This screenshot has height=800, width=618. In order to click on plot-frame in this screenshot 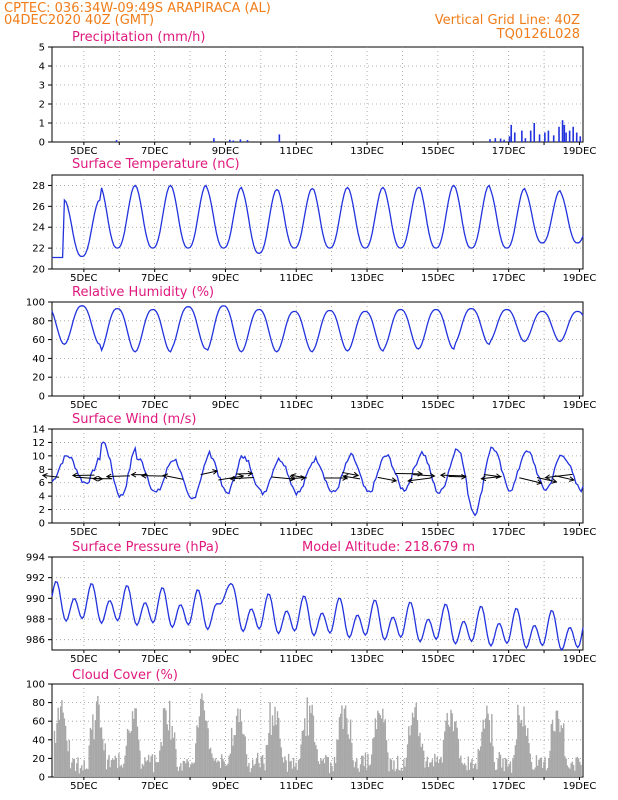, I will do `click(317, 94)`.